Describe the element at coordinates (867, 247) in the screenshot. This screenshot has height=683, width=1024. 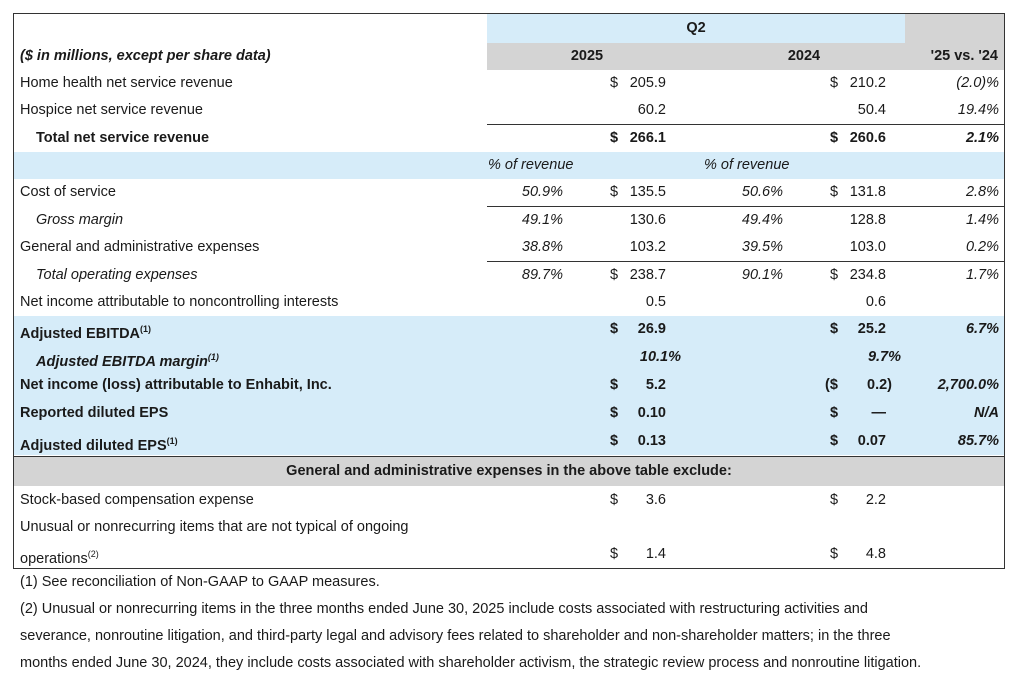
I see `ga-2024: 103.0` at that location.